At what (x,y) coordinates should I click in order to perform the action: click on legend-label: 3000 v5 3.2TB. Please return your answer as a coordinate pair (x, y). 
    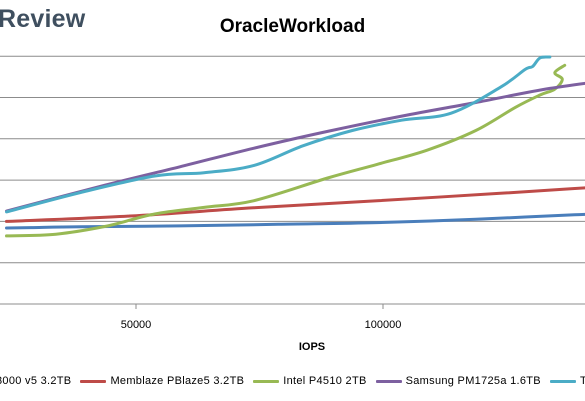
    Looking at the image, I should click on (36, 381).